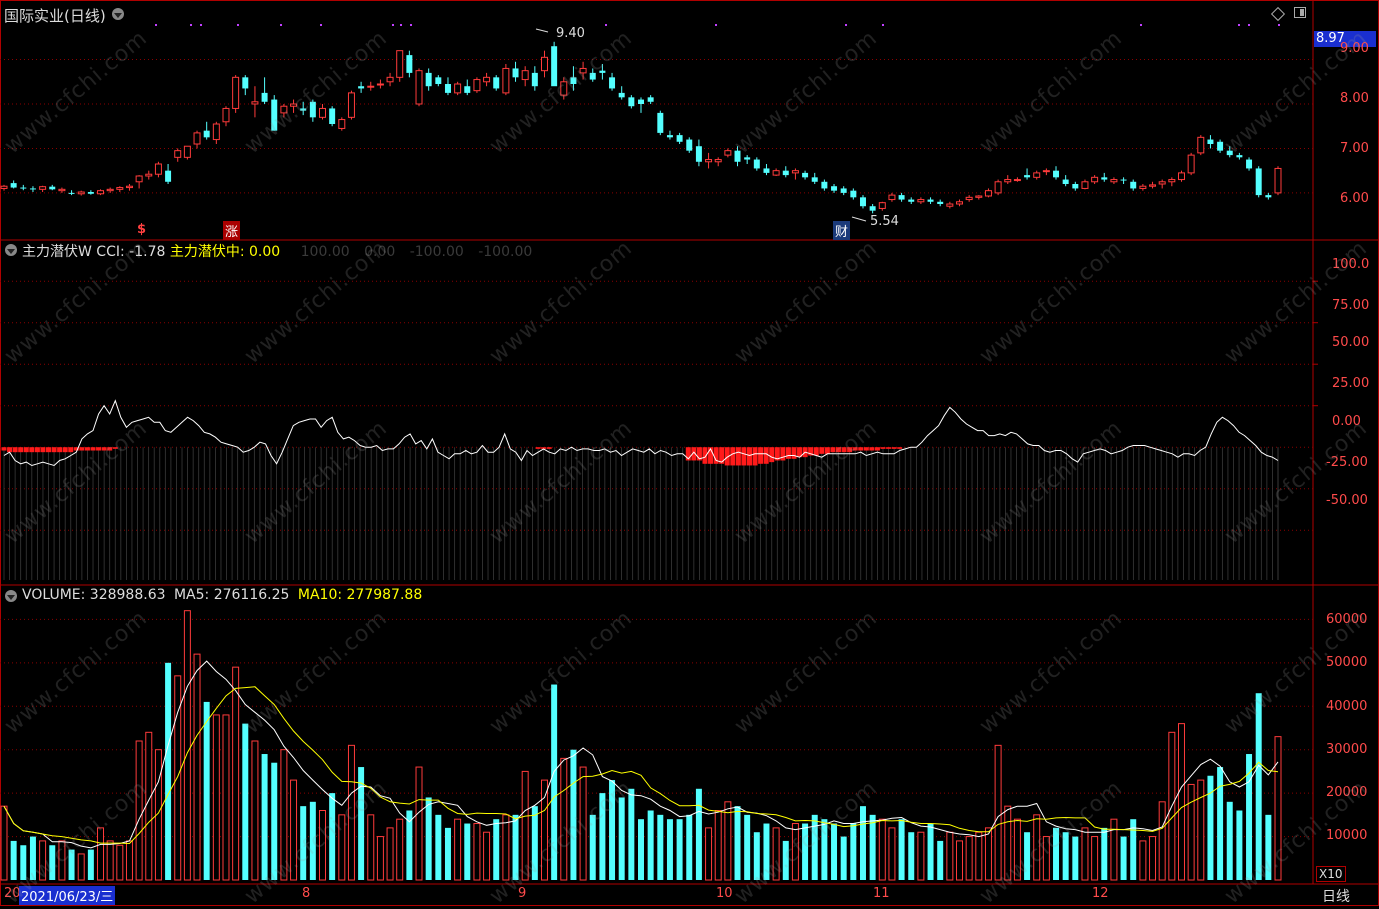 The image size is (1379, 909). What do you see at coordinates (11, 250) in the screenshot?
I see `cci-dropdown-icon` at bounding box center [11, 250].